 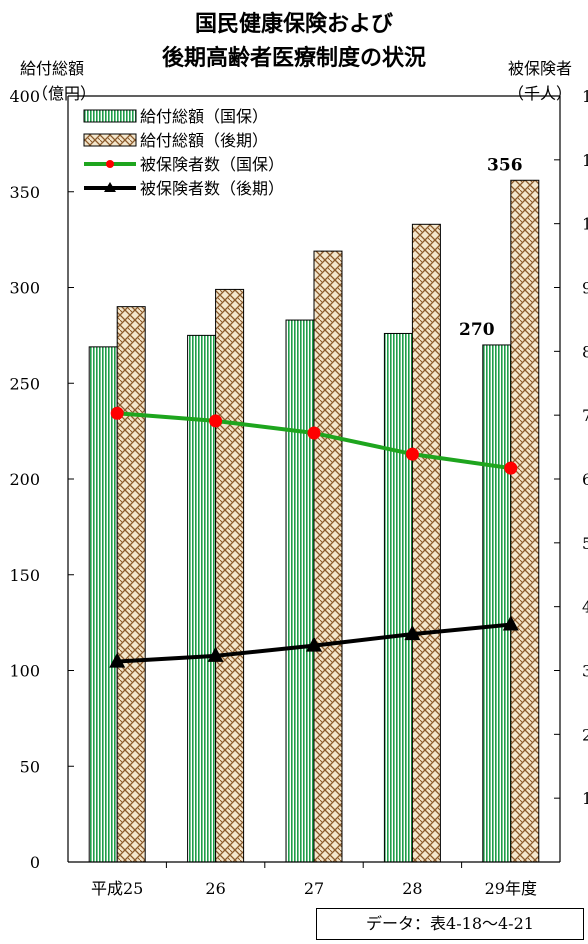 I want to click on legend-label: 給付総額（後期）, so click(x=204, y=140).